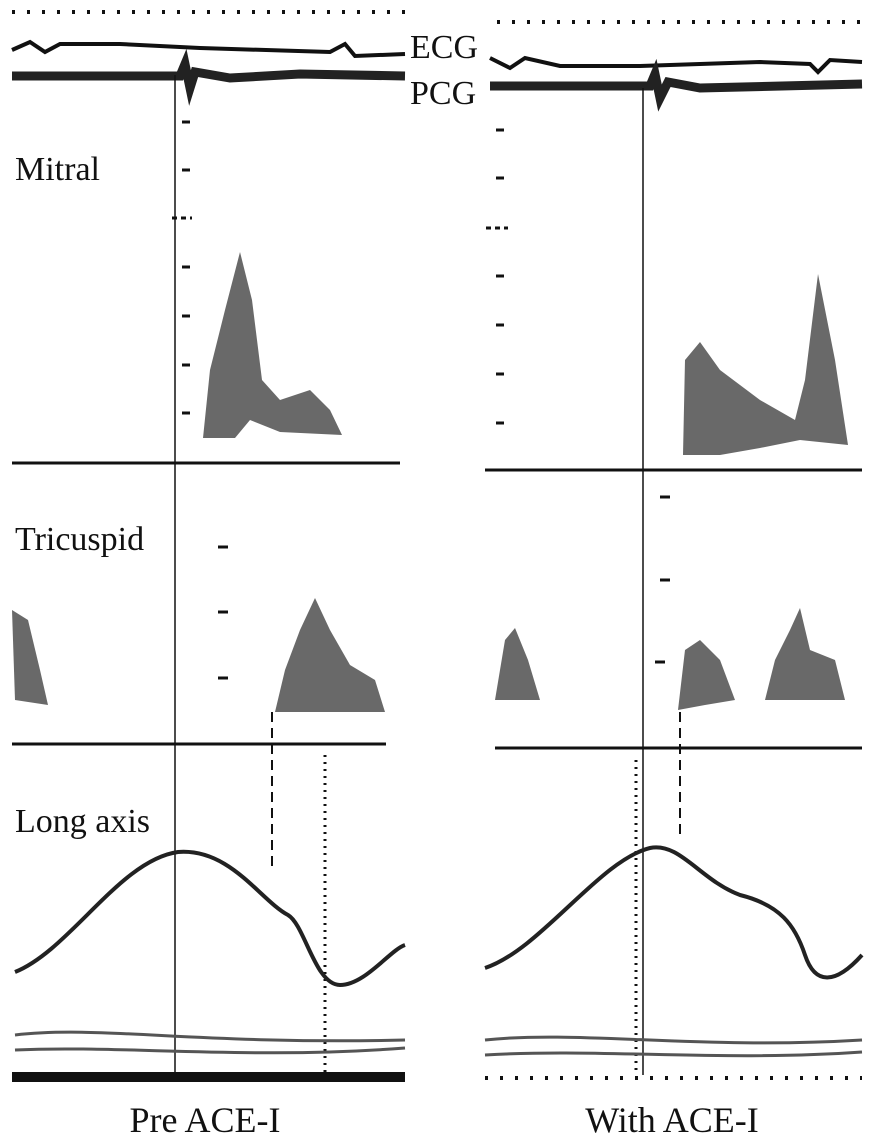  What do you see at coordinates (79, 539) in the screenshot?
I see `row-label: Tricuspid` at bounding box center [79, 539].